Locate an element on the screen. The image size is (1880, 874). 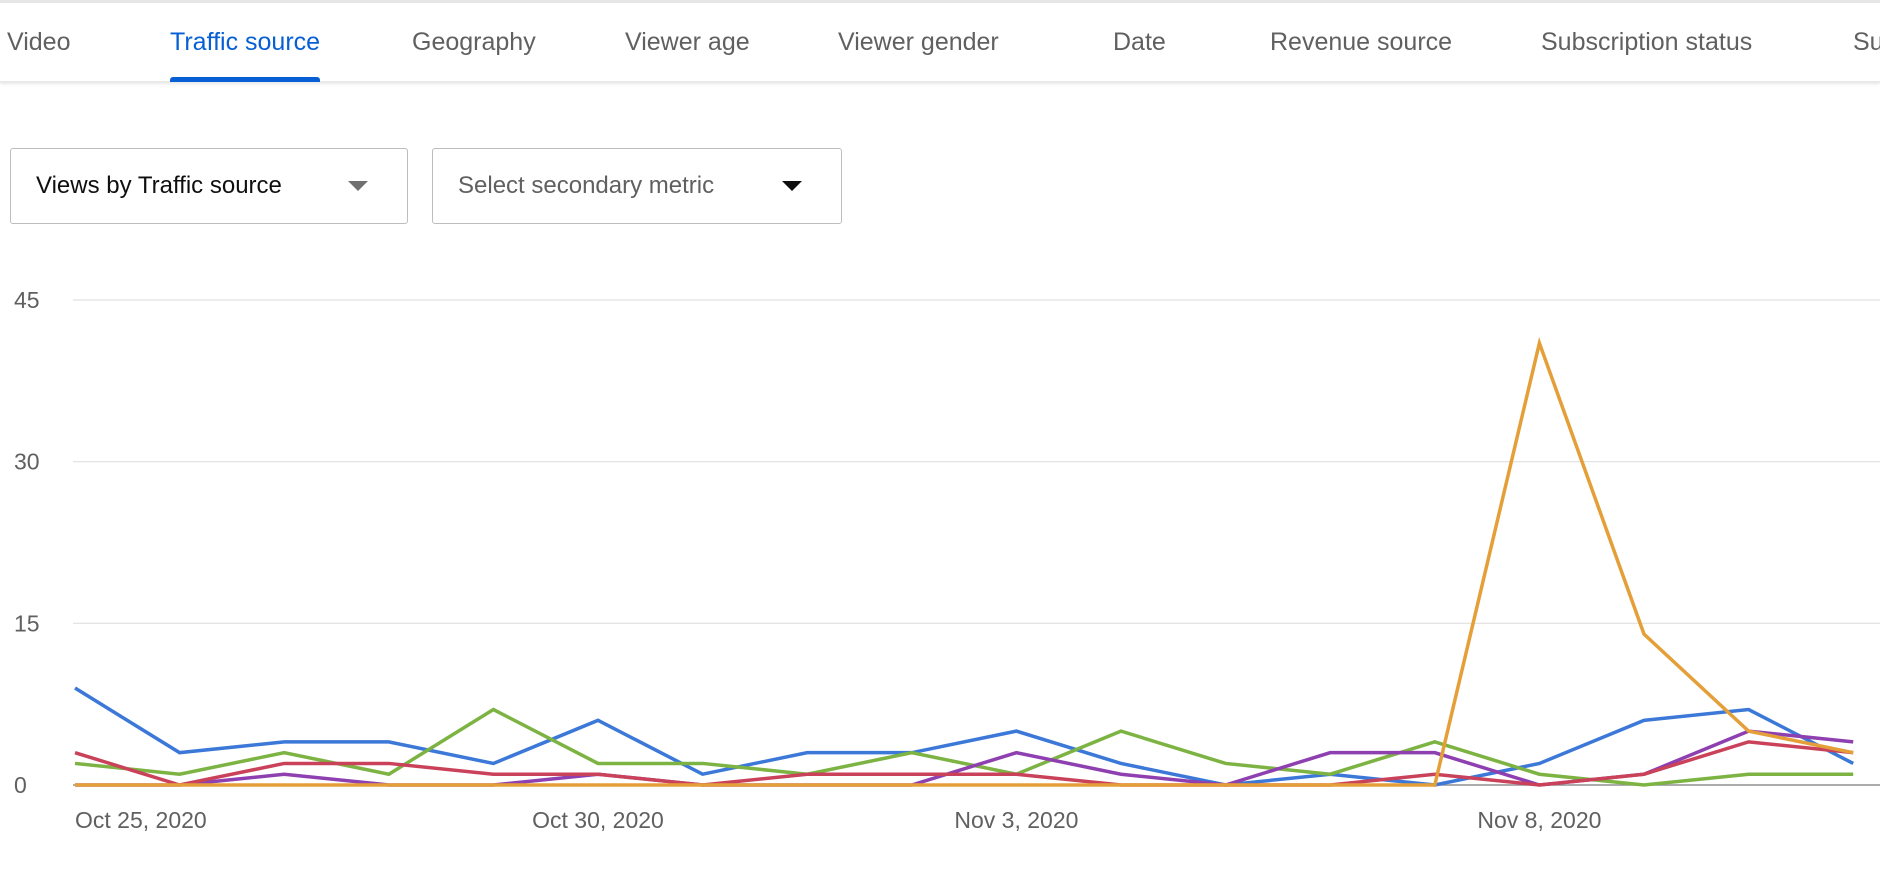
y-tick-label: 45 is located at coordinates (27, 300).